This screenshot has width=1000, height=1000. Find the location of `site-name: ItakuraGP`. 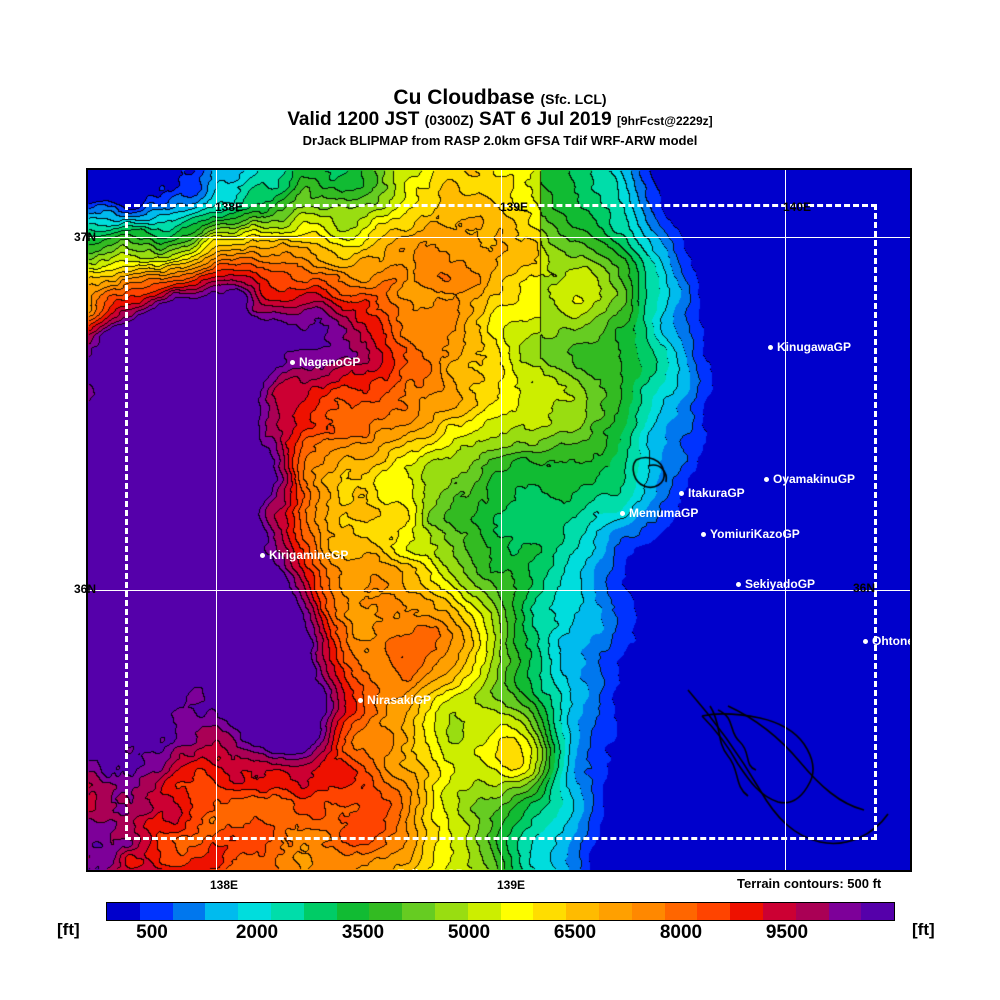

site-name: ItakuraGP is located at coordinates (716, 493).